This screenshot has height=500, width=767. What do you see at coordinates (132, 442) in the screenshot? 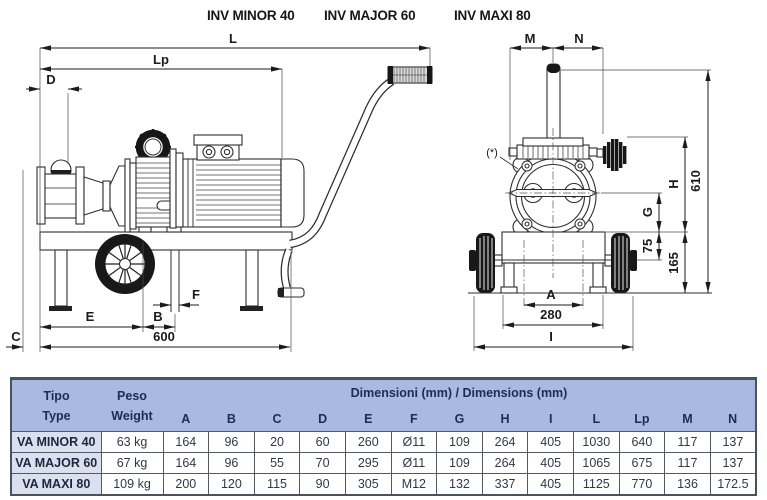
I see `weight-value: 63 kg` at bounding box center [132, 442].